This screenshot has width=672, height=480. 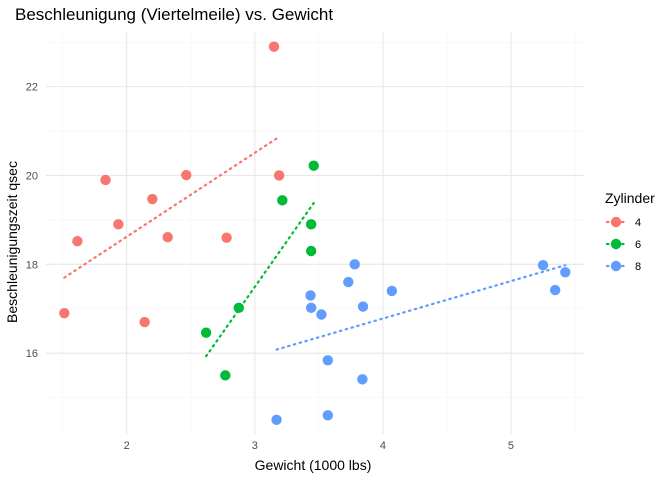 I want to click on legend-title: Zylinder, so click(x=630, y=198).